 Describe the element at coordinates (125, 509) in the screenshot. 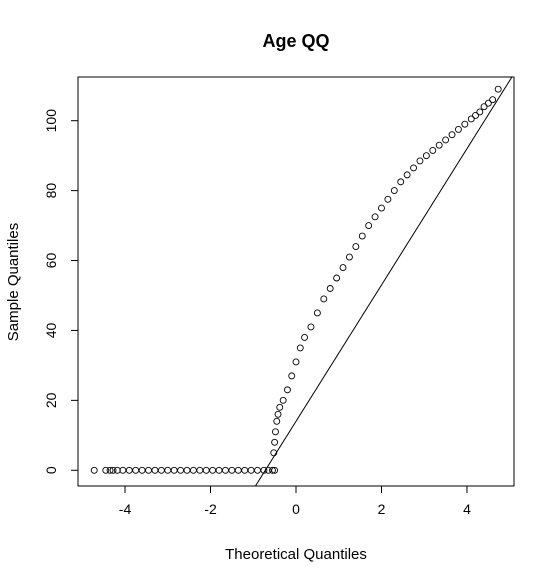

I see `x-tick-label: -4` at that location.